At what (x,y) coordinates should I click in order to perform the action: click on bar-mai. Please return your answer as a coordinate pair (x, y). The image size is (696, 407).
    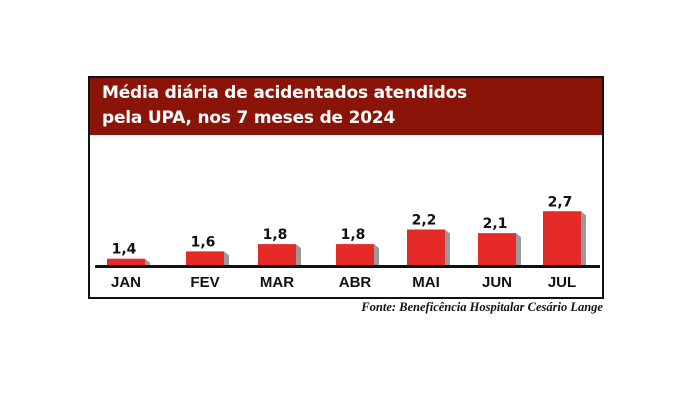
    Looking at the image, I should click on (426, 247).